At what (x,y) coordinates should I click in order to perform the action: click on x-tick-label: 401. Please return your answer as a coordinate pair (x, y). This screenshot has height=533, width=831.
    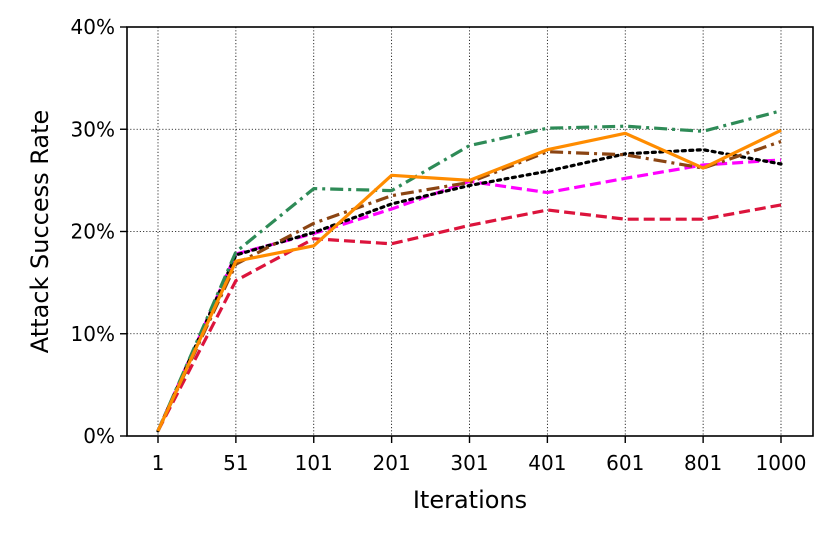
    Looking at the image, I should click on (547, 463).